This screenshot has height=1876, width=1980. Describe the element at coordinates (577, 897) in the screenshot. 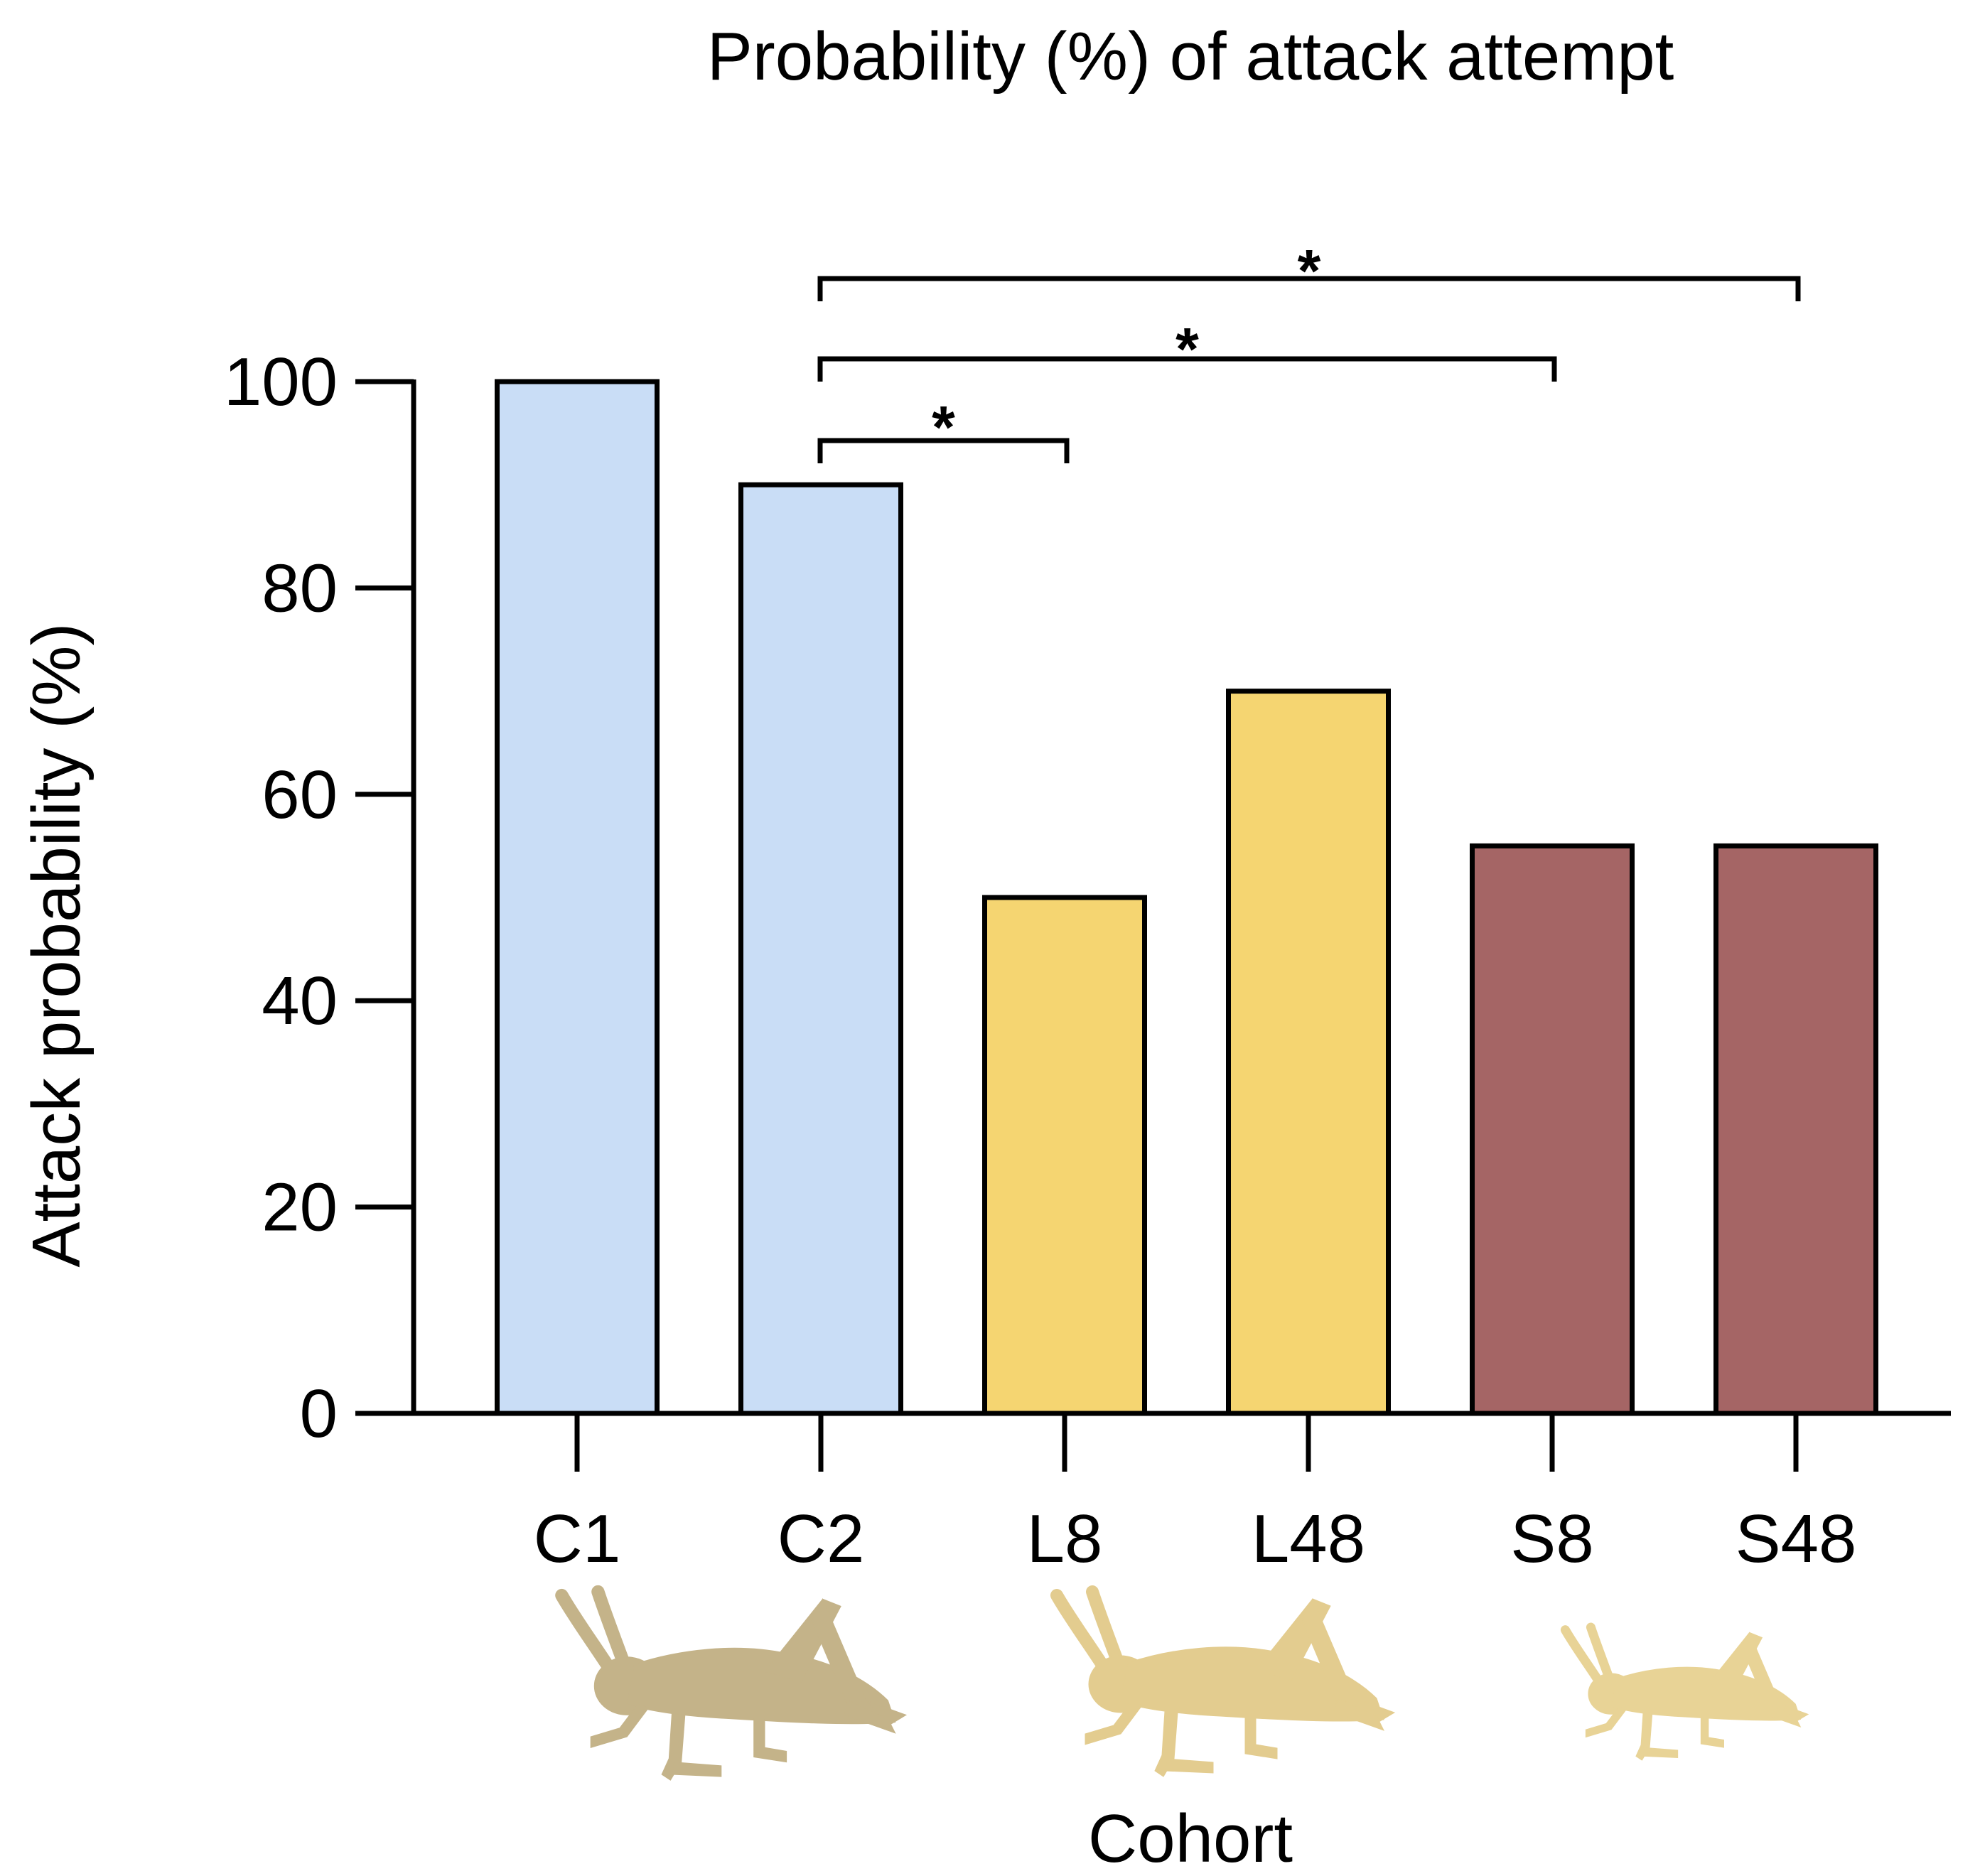

I see `bar-c1` at that location.